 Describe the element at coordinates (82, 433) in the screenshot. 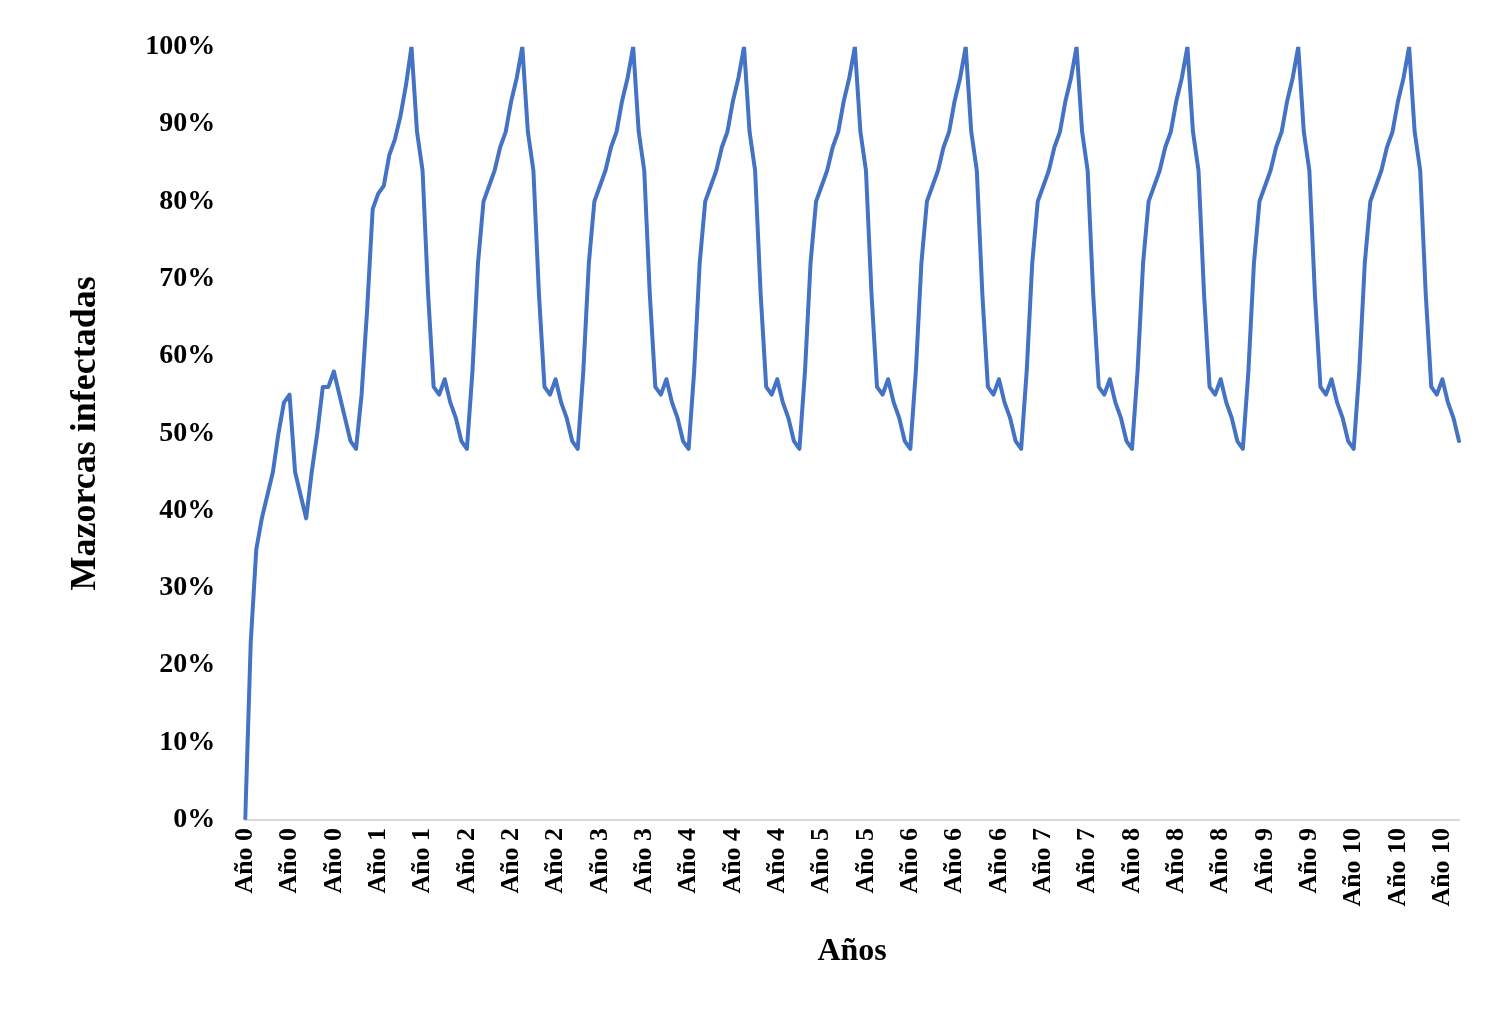

I see `y-axis-title: Mazorcas infectadas` at that location.